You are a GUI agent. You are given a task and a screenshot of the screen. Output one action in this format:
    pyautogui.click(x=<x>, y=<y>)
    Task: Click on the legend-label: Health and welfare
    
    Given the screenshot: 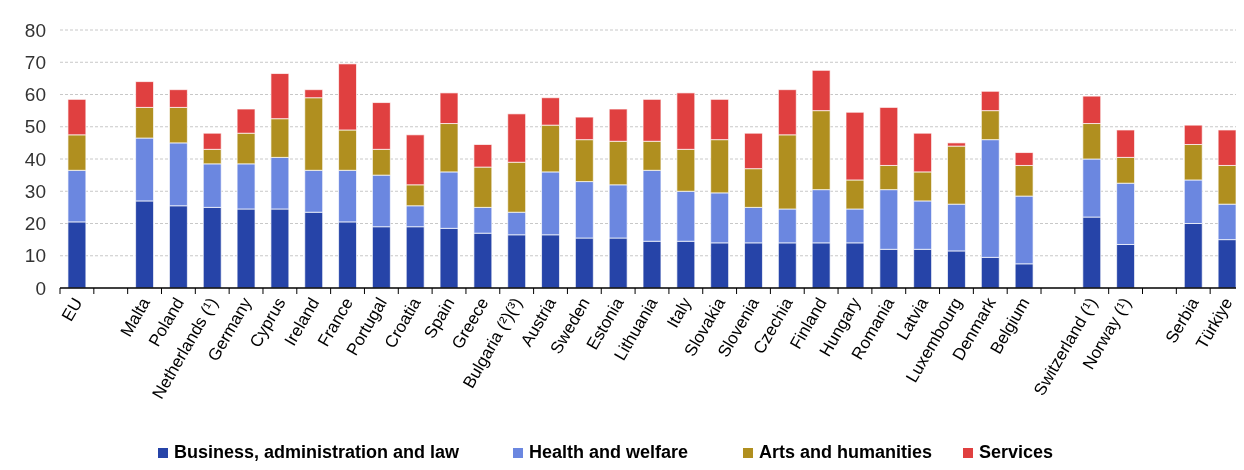 What is the action you would take?
    pyautogui.click(x=609, y=452)
    